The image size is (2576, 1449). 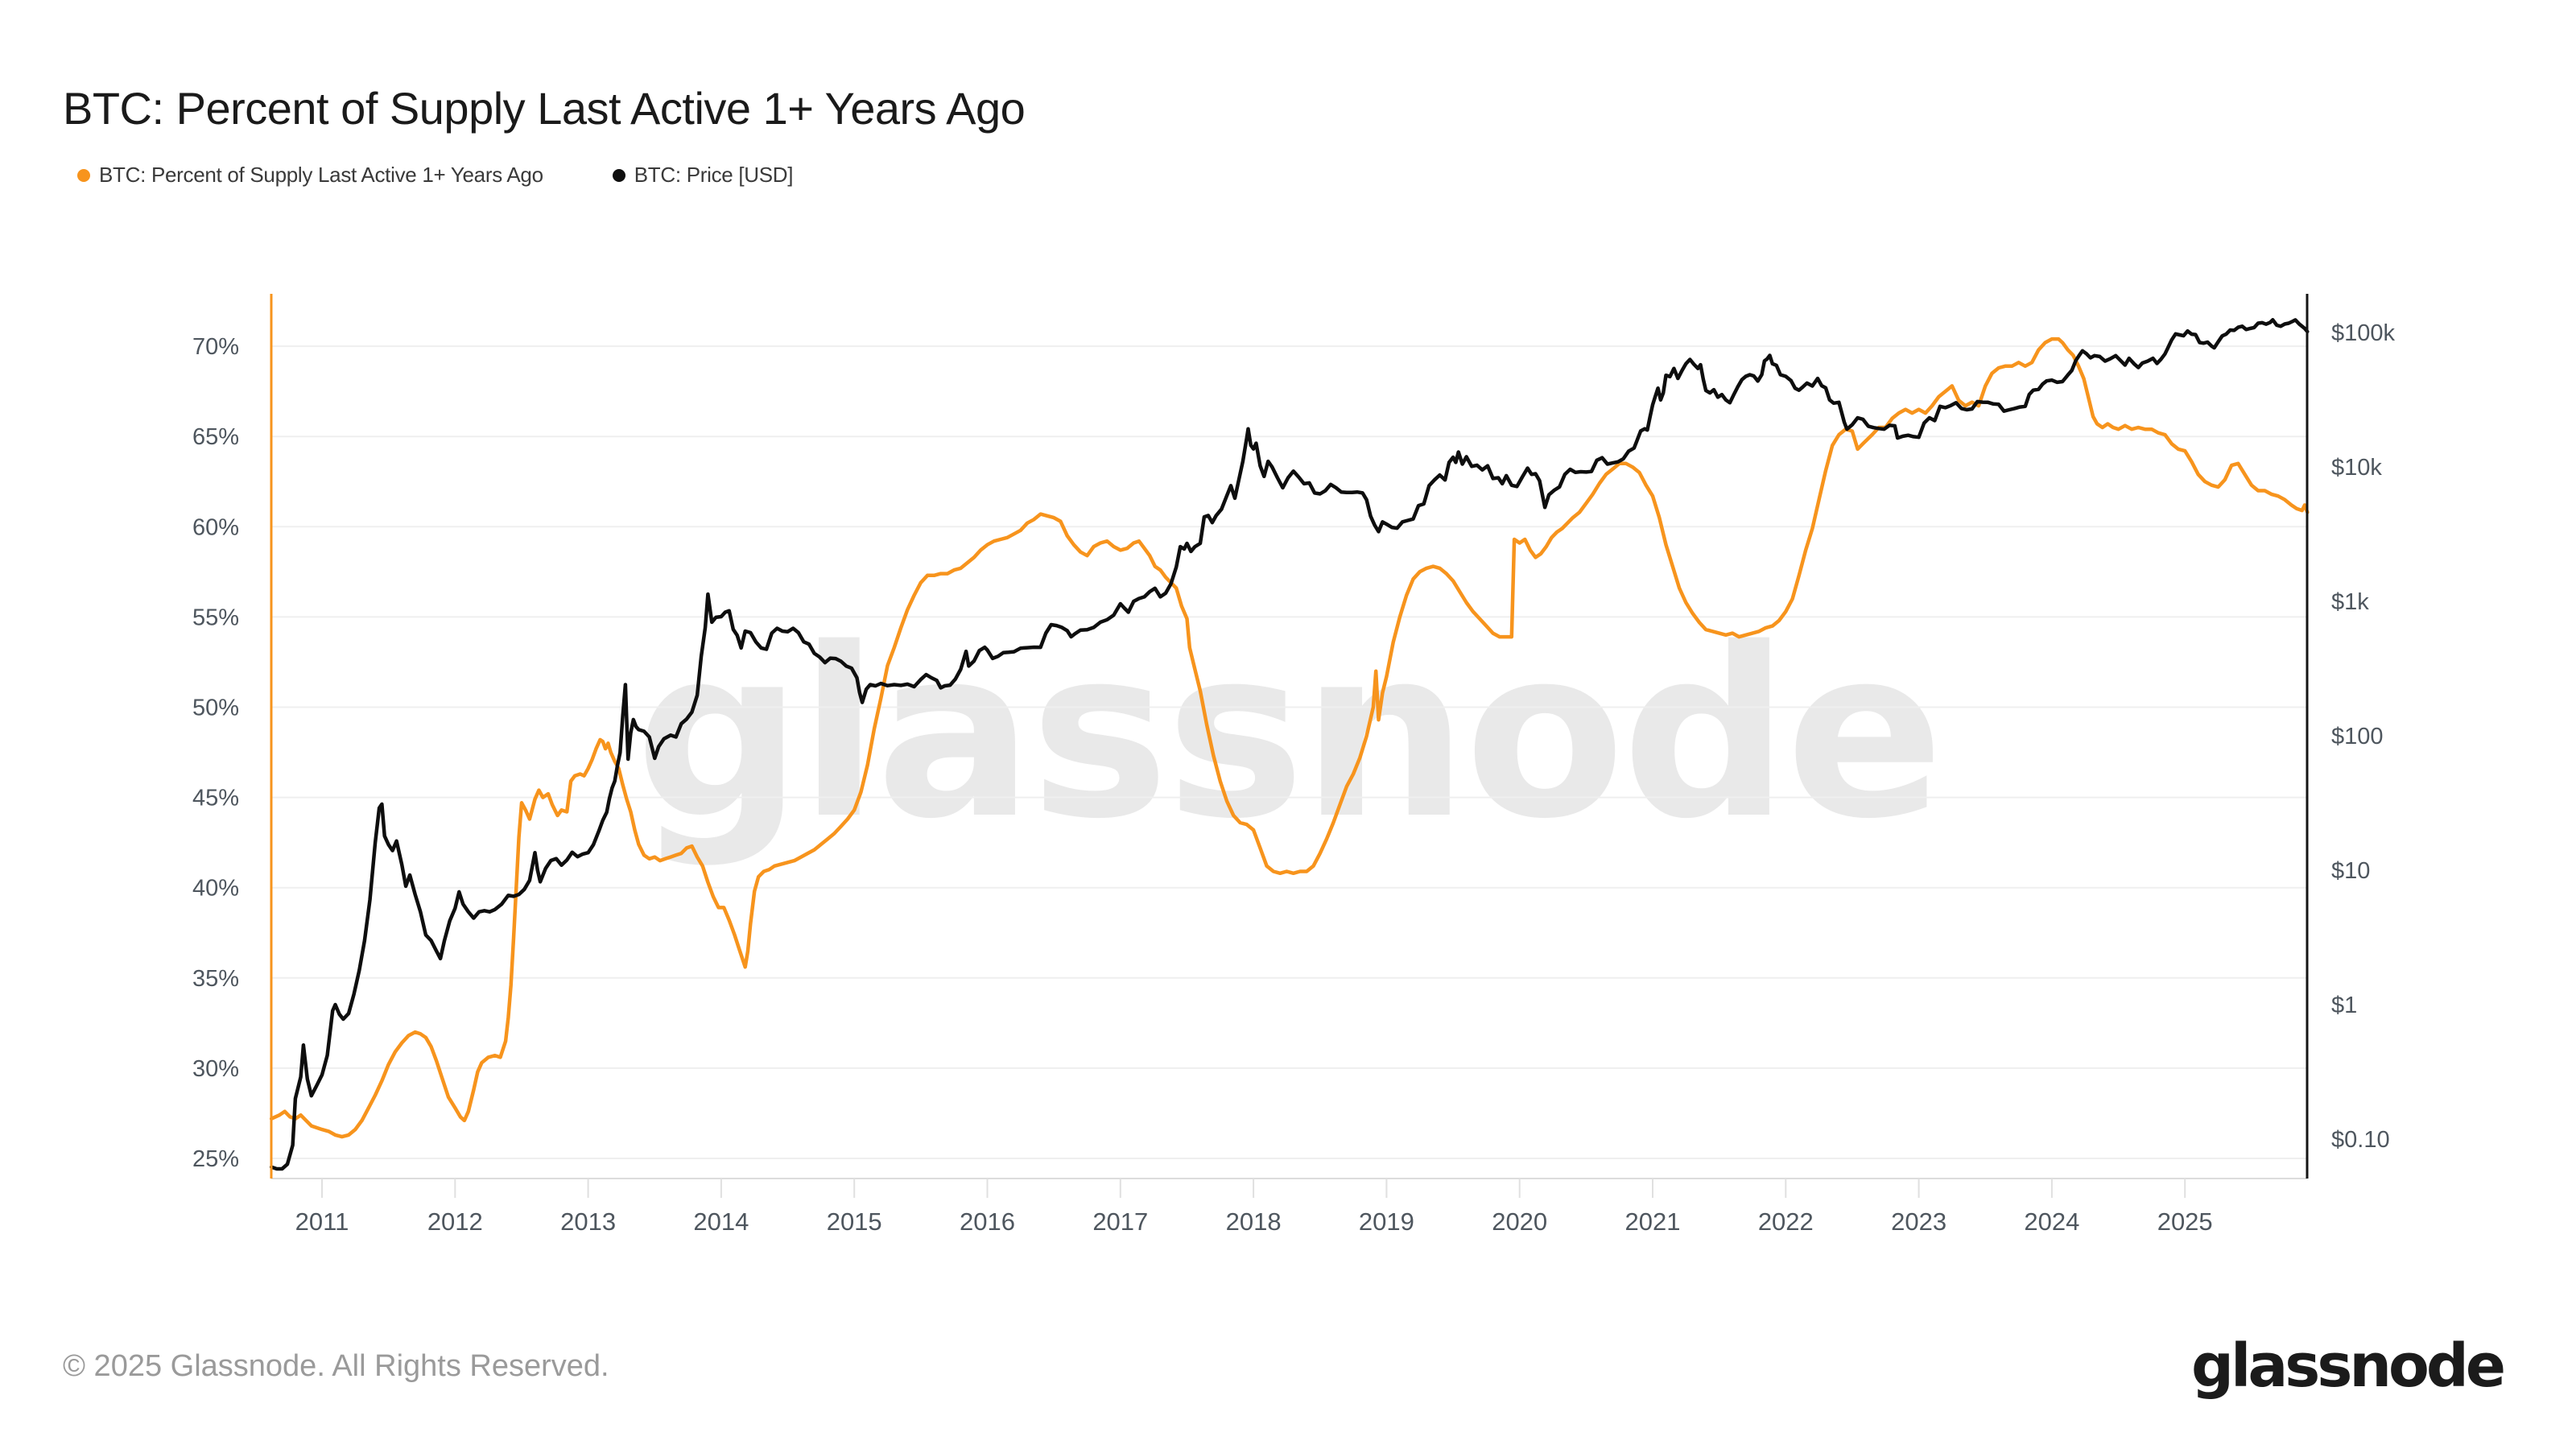 What do you see at coordinates (987, 1222) in the screenshot?
I see `x-tick-label: 2016` at bounding box center [987, 1222].